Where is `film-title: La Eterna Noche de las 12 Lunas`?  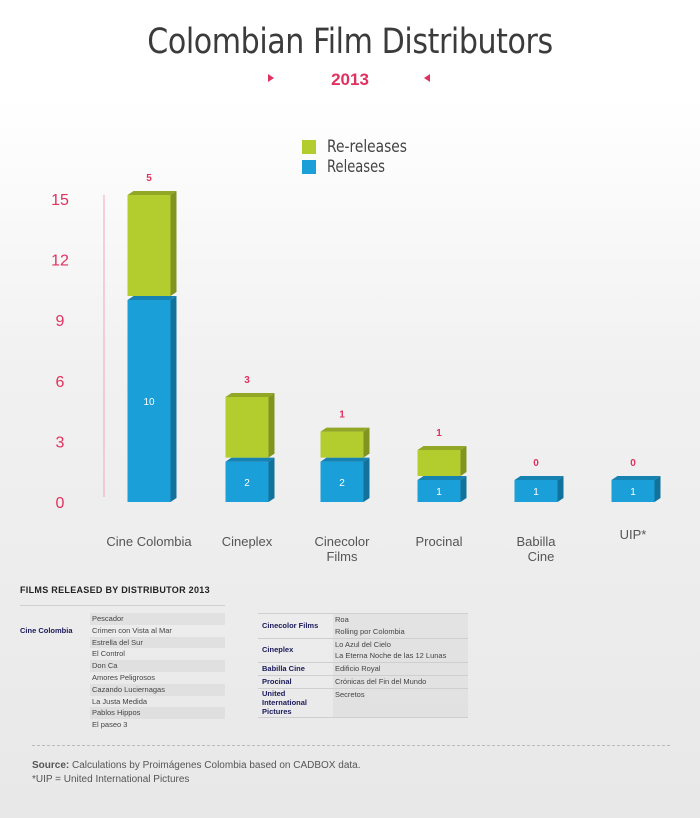
film-title: La Eterna Noche de las 12 Lunas is located at coordinates (391, 656).